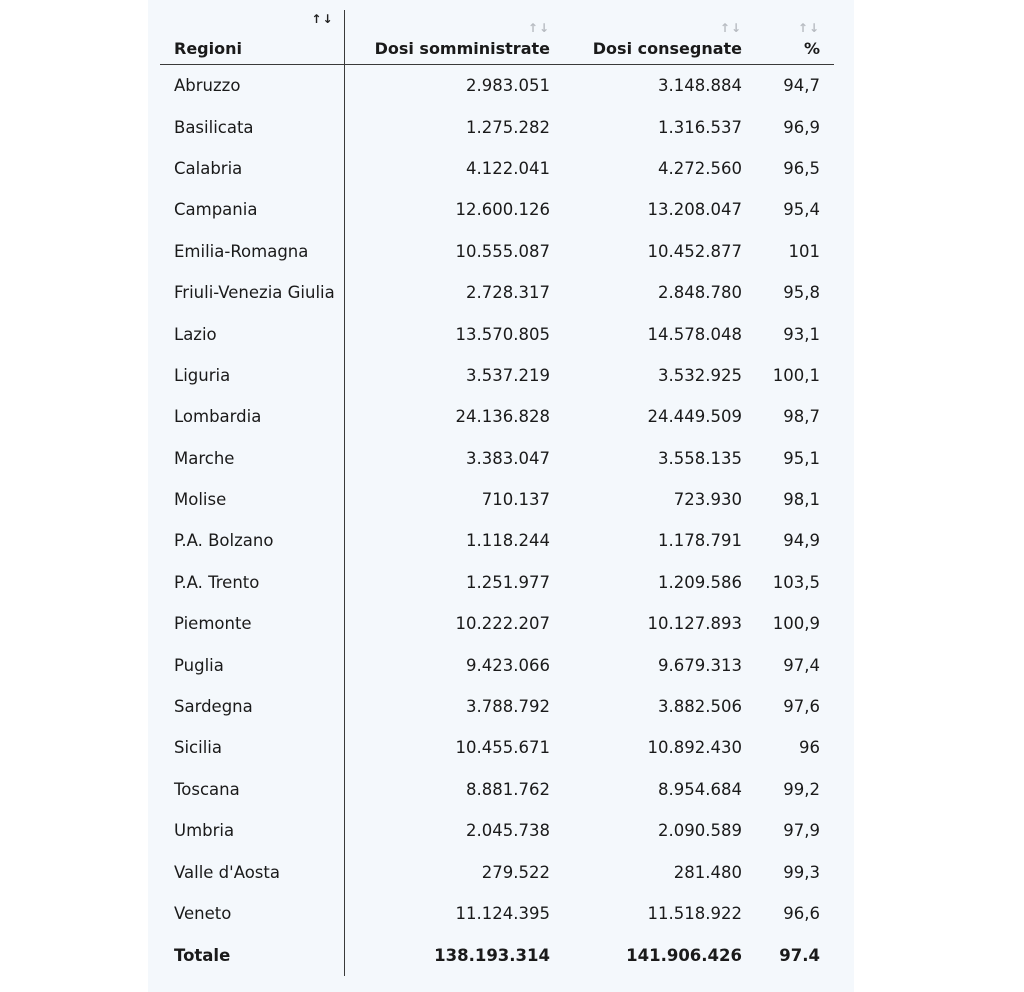  Describe the element at coordinates (252, 872) in the screenshot. I see `cell-regione: Valle d'Aosta` at that location.